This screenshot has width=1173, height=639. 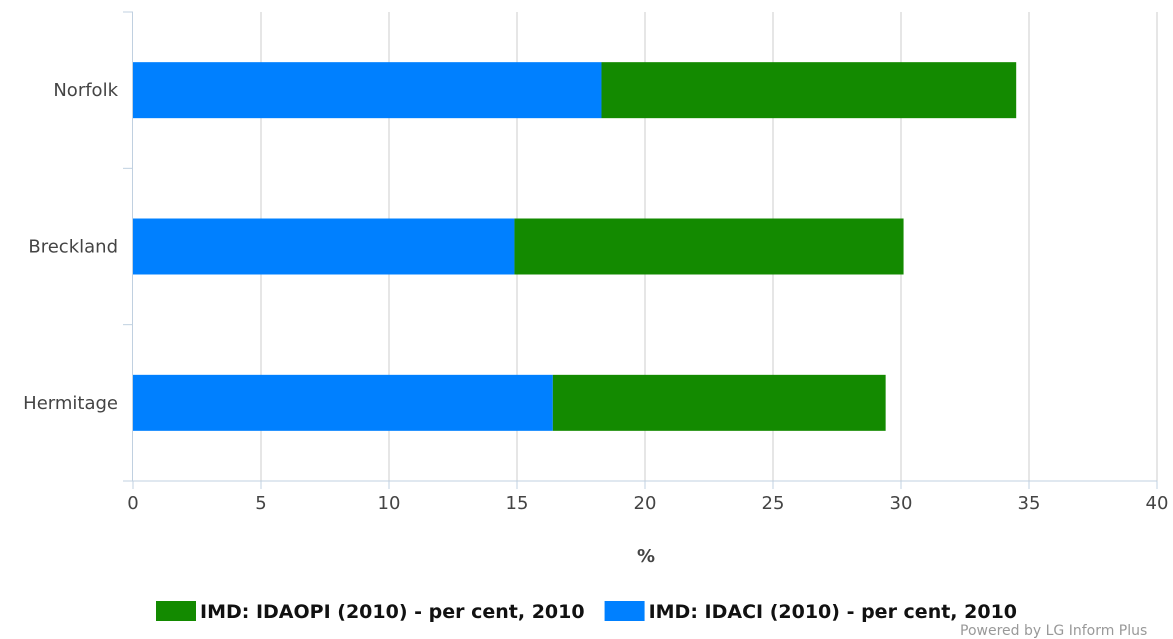 What do you see at coordinates (70, 403) in the screenshot?
I see `category-label: Hermitage` at bounding box center [70, 403].